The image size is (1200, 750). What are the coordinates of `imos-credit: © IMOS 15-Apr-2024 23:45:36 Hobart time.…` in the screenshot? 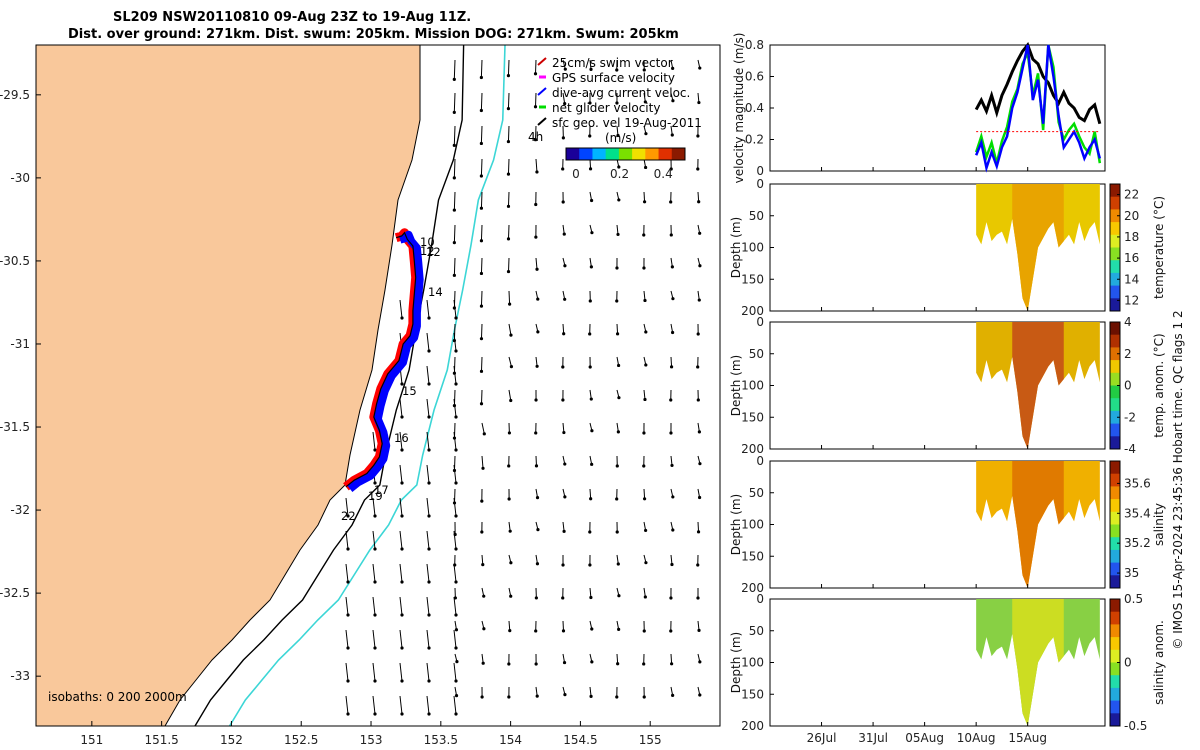 It's located at (1178, 479).